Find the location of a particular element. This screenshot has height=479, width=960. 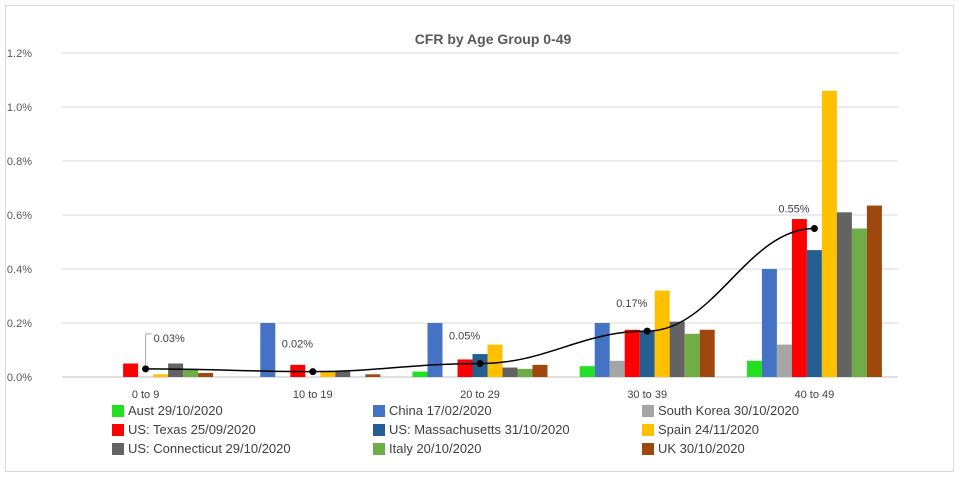

x-axis: 0 to 9 10 to 19 20 to 29 30 to 39 40 to 49 is located at coordinates (483, 395).